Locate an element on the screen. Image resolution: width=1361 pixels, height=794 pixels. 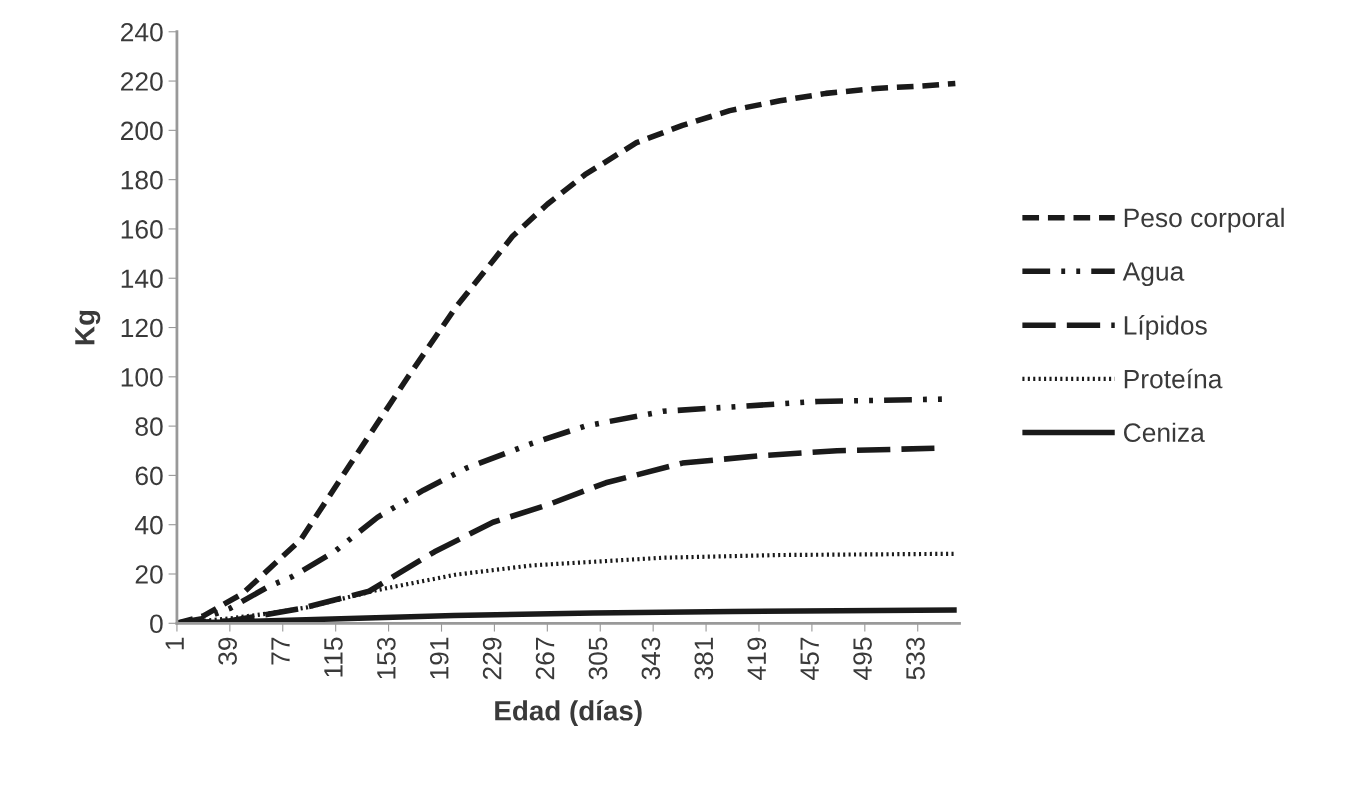
y-tick-label: 160 is located at coordinates (142, 229).